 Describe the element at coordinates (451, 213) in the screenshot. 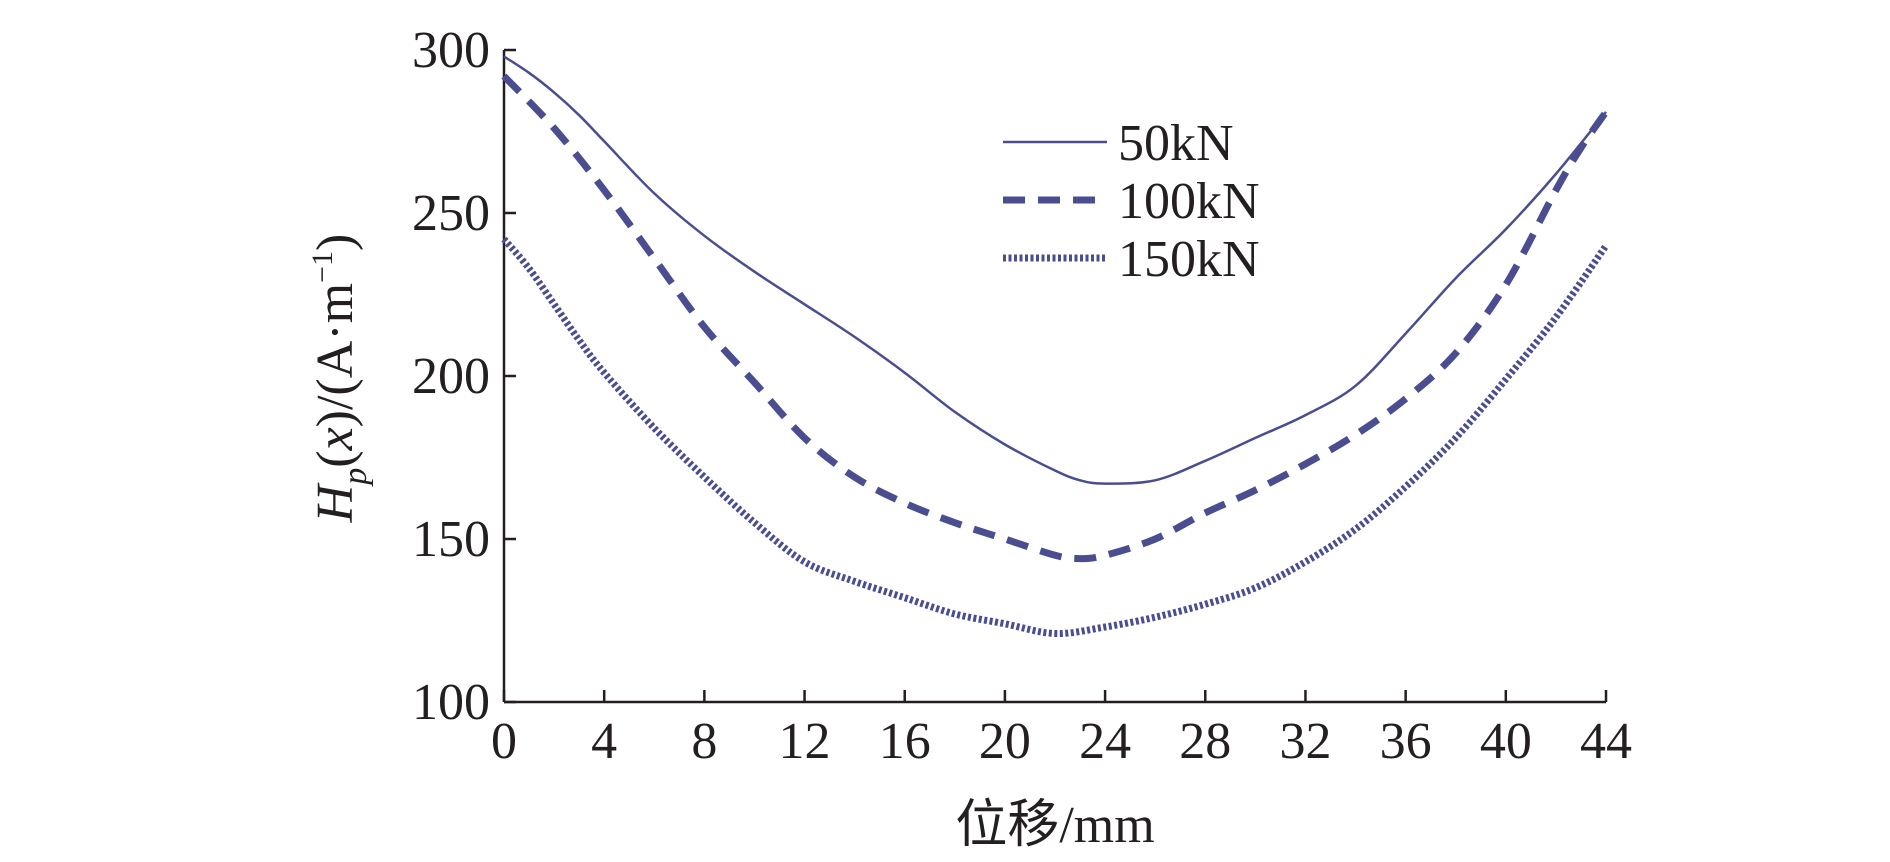

I see `y-tick-label: 250` at that location.